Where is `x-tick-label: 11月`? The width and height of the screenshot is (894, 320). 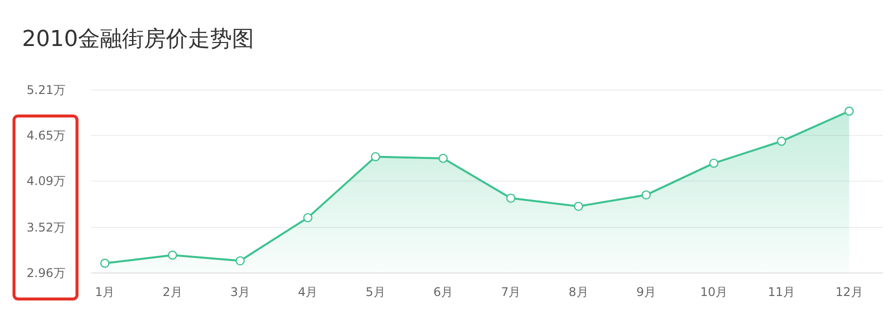
x-tick-label: 11月 is located at coordinates (782, 292).